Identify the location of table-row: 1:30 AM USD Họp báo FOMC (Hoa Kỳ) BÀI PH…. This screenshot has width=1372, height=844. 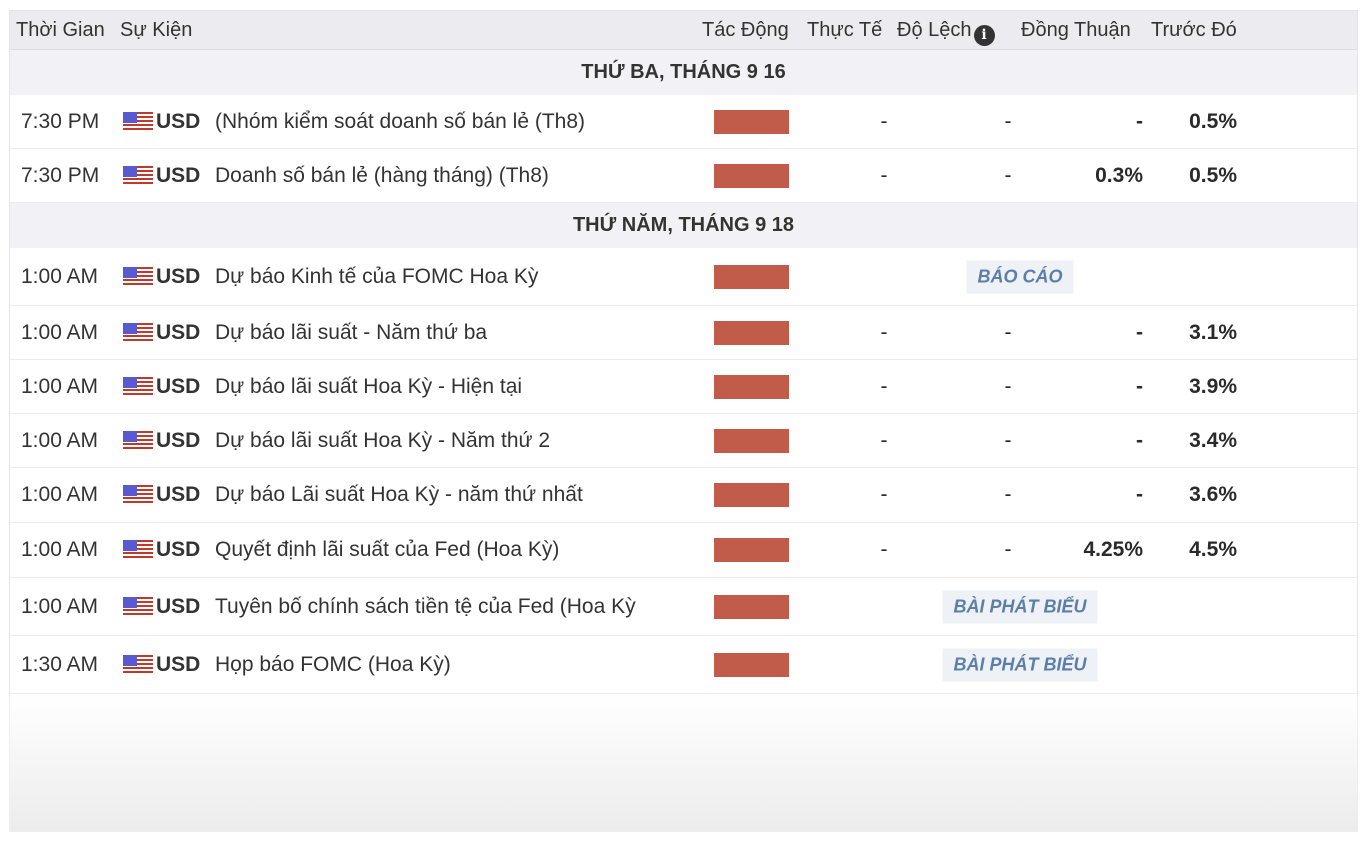
(683, 665).